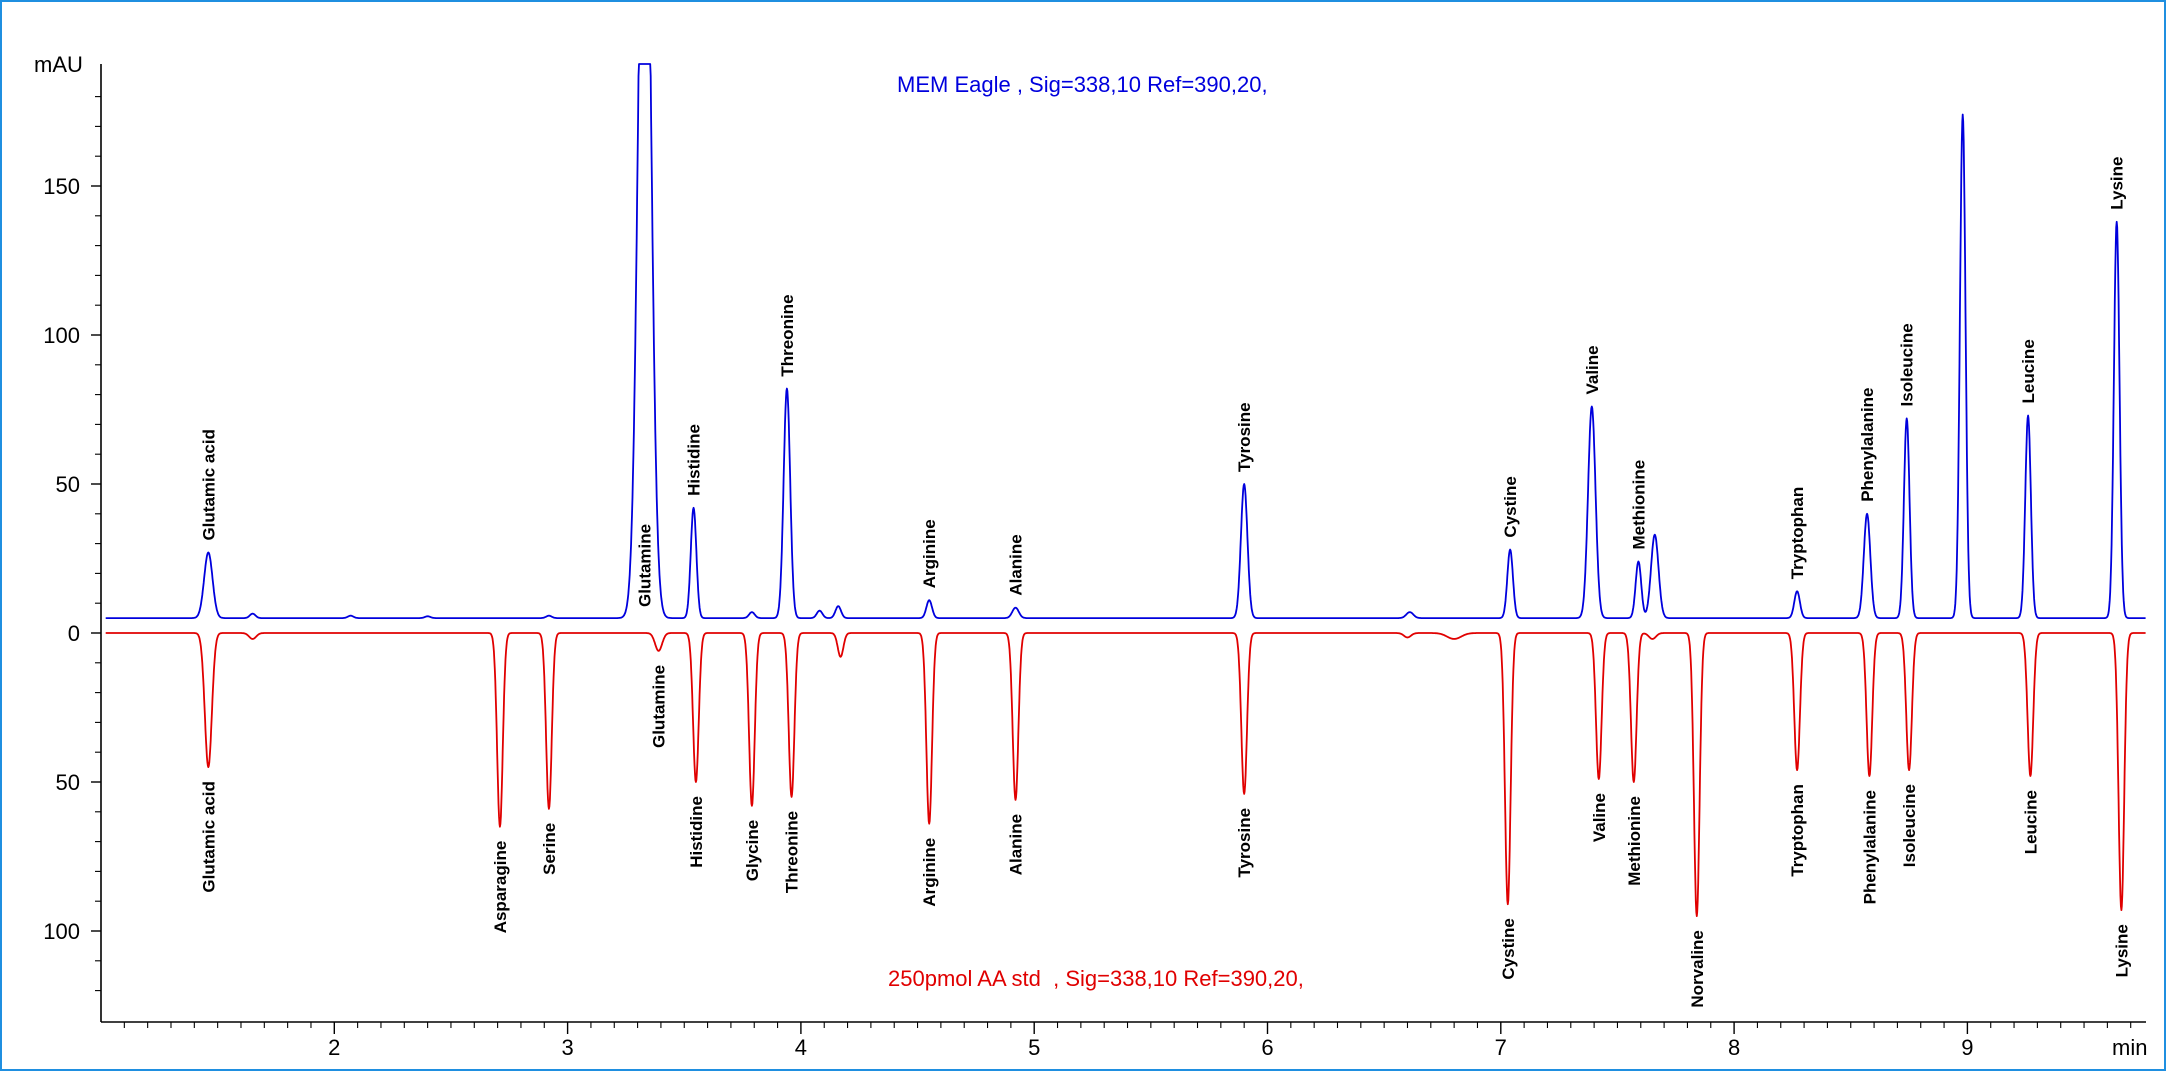 The width and height of the screenshot is (2166, 1071). Describe the element at coordinates (1797, 533) in the screenshot. I see `sample-peak-label: Tryptophan` at that location.